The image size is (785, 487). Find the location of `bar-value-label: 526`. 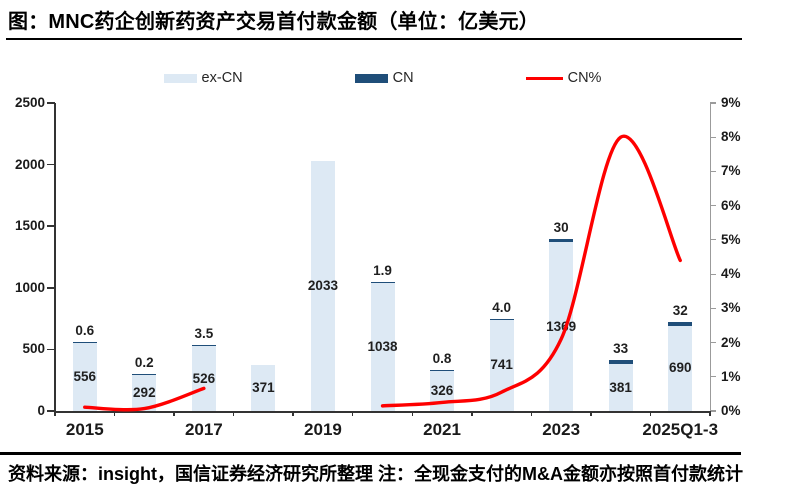

bar-value-label: 526 is located at coordinates (204, 378).